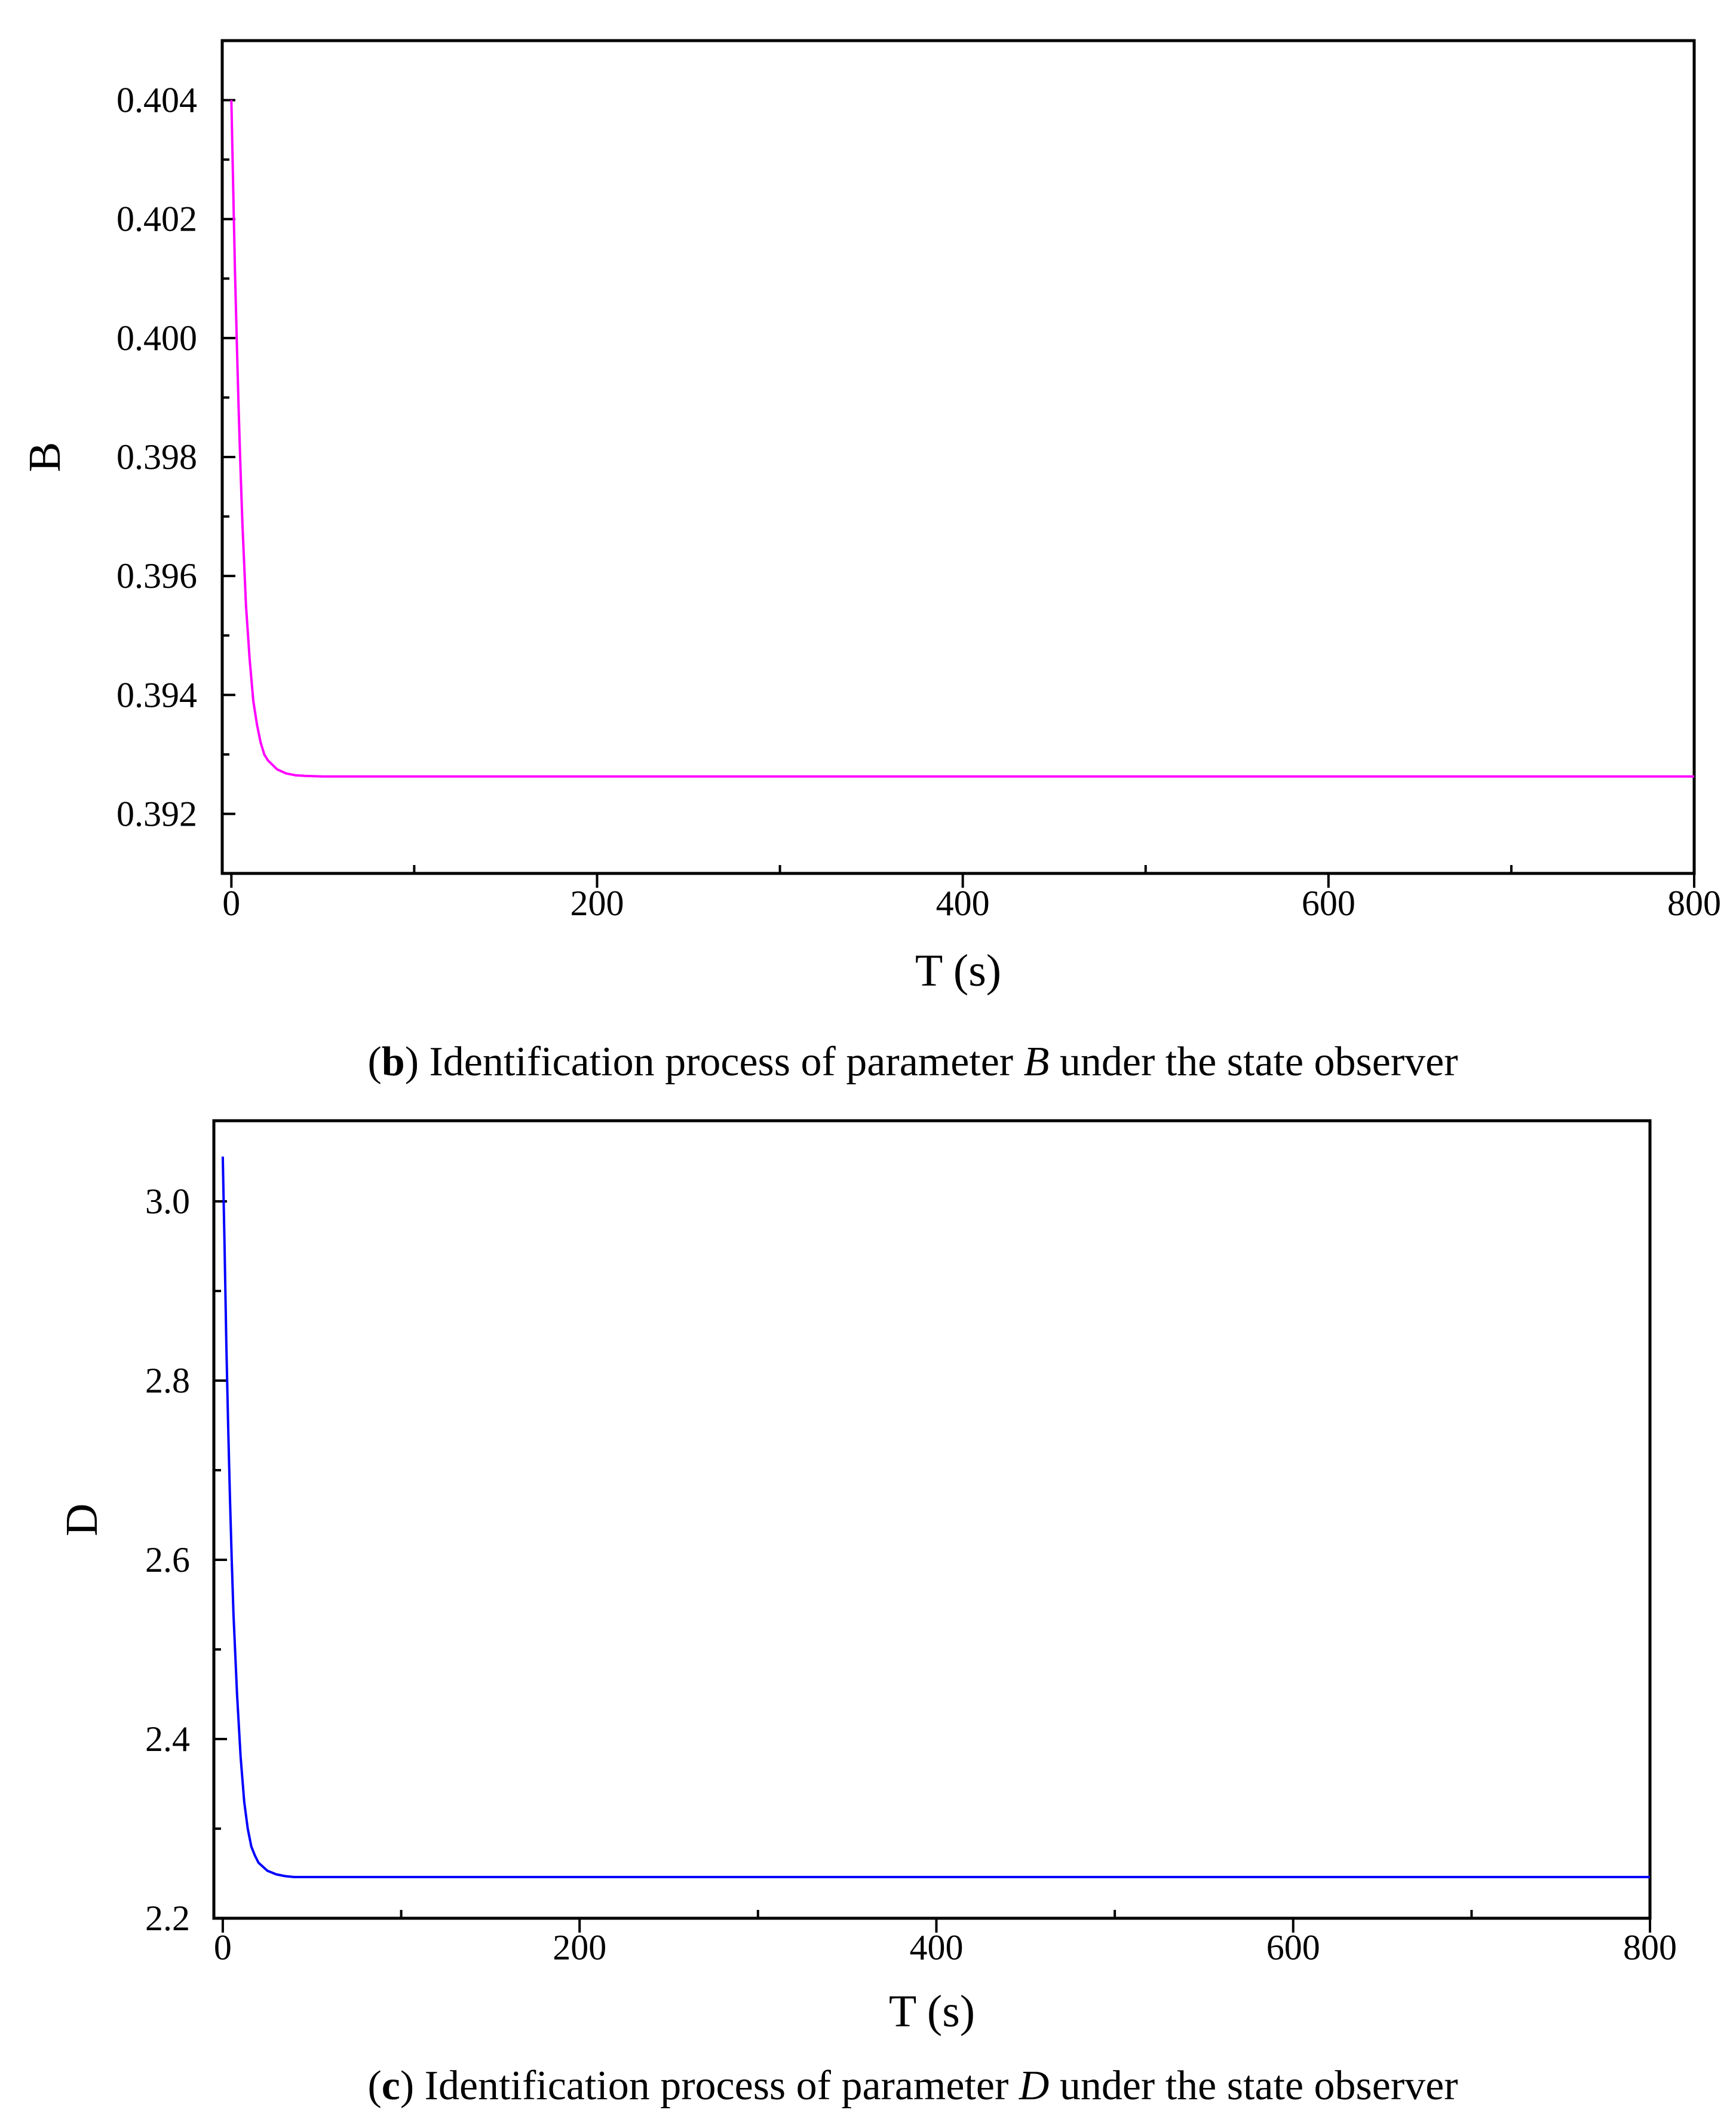 The width and height of the screenshot is (1736, 2116). What do you see at coordinates (936, 1948) in the screenshot?
I see `x-tick-label-c-2: 400` at bounding box center [936, 1948].